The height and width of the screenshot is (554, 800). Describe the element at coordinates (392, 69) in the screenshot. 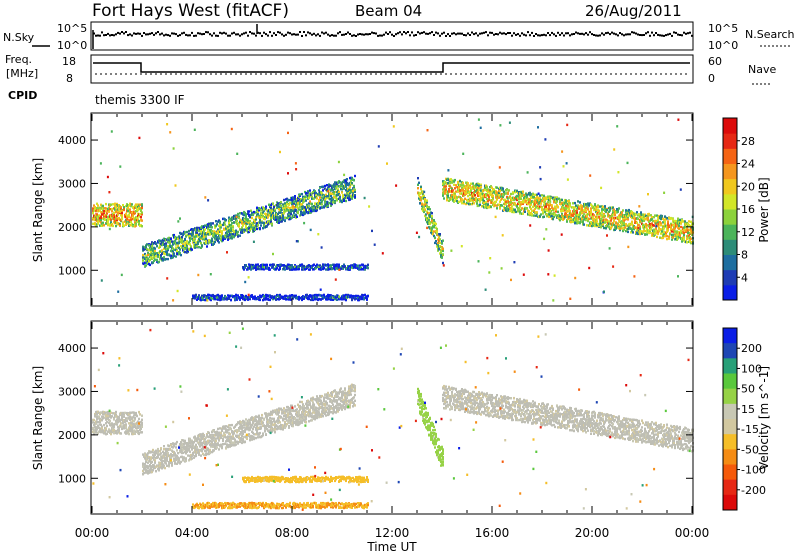

I see `freq-panel-frame` at that location.